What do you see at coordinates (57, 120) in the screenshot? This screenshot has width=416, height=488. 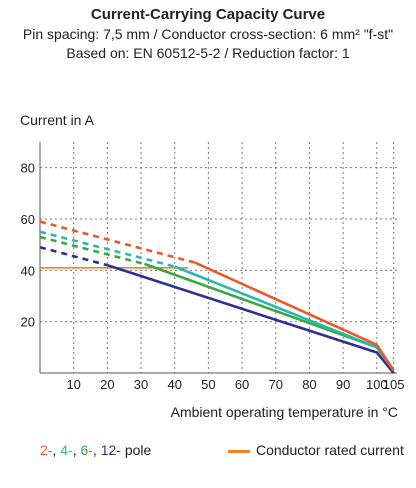 I see `y-axis-label: Current in A` at bounding box center [57, 120].